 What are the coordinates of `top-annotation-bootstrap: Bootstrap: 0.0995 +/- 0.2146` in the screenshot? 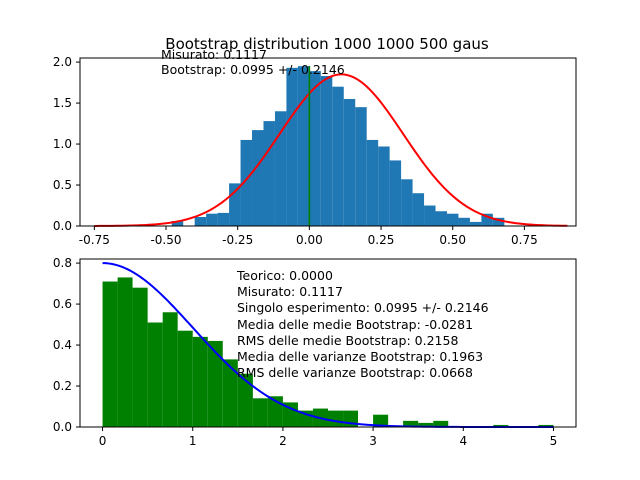 It's located at (253, 69).